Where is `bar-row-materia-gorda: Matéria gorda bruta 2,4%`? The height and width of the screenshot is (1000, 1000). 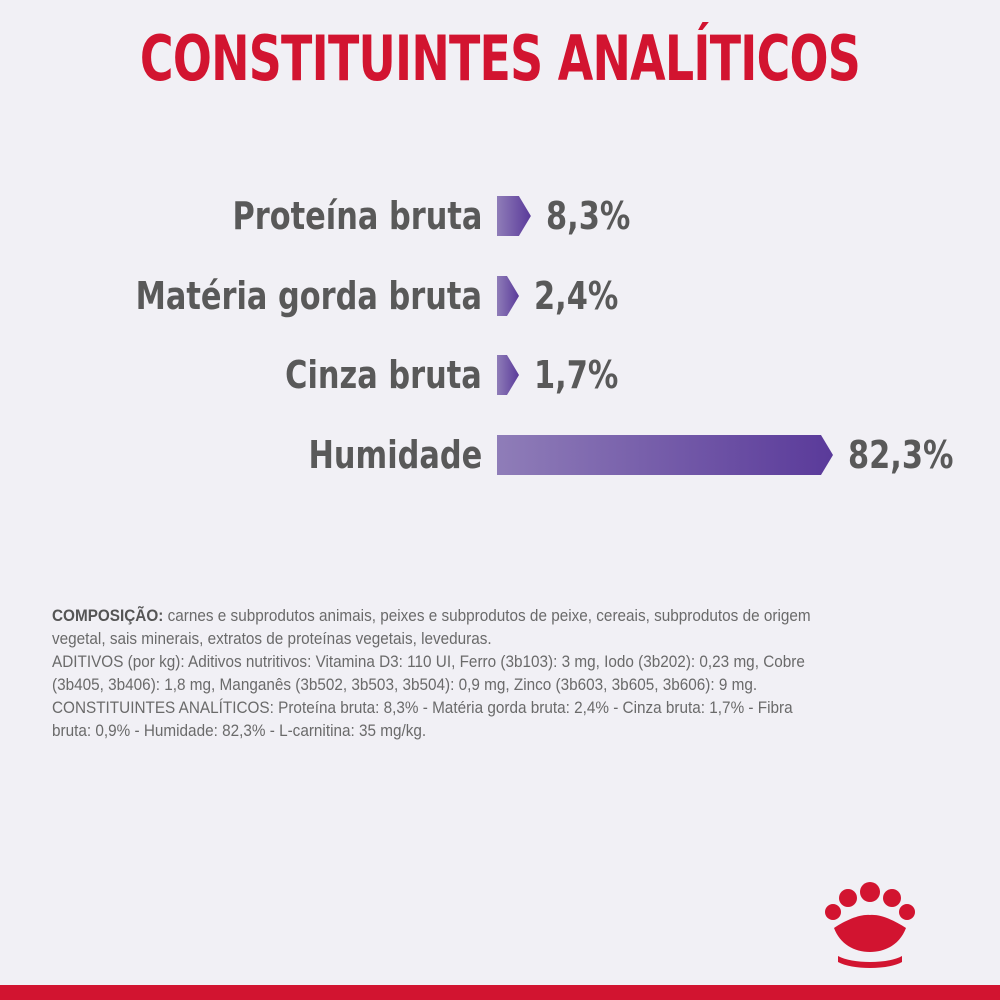
bar-row-materia-gorda: Matéria gorda bruta 2,4% is located at coordinates (500, 296).